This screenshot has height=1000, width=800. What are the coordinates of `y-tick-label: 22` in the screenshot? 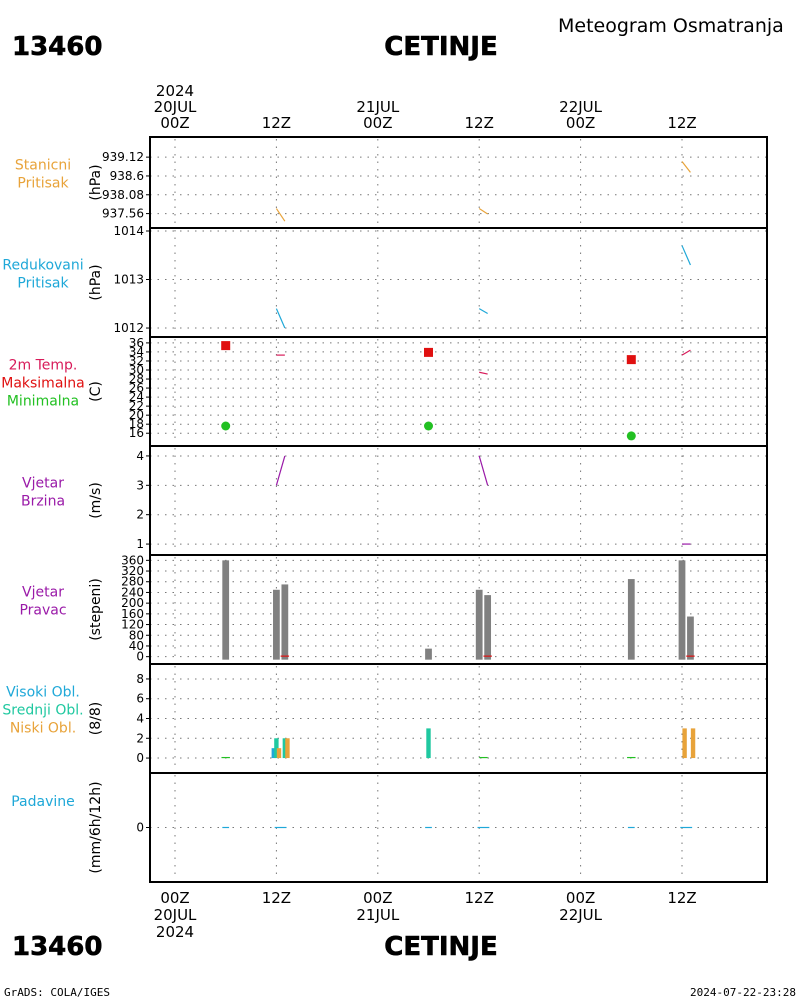 It's located at (136, 406).